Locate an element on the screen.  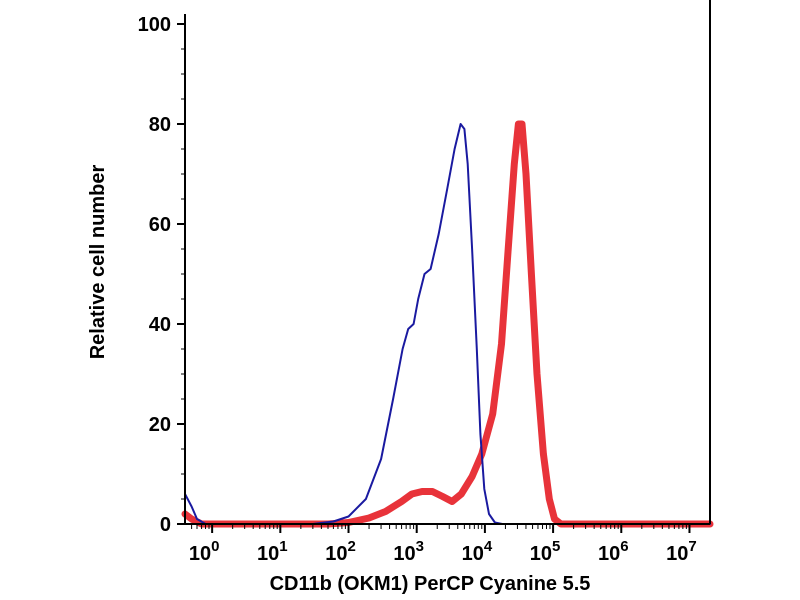
y-tick-label: 60 is located at coordinates (160, 225).